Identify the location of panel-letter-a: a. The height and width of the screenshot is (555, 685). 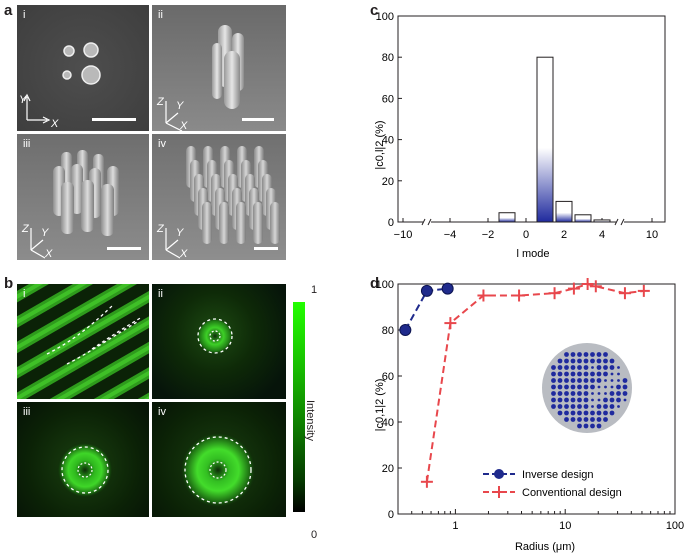
(8, 10).